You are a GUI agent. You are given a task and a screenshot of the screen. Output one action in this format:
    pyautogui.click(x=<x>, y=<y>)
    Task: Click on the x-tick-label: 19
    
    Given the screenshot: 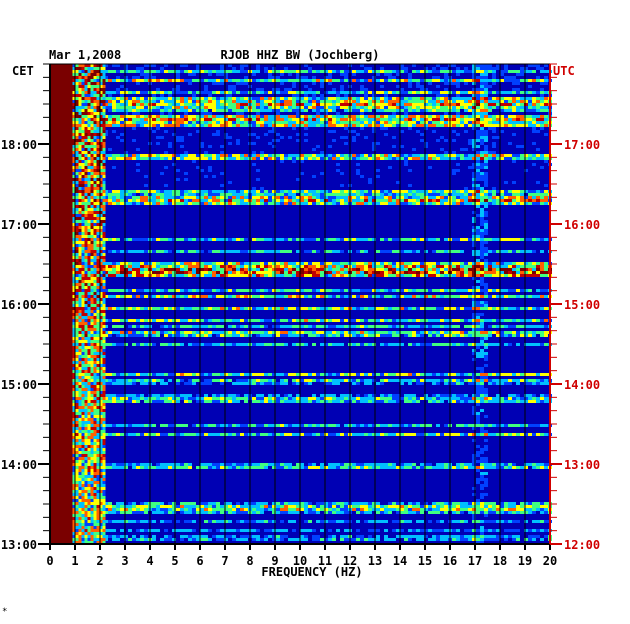 What is the action you would take?
    pyautogui.click(x=525, y=561)
    